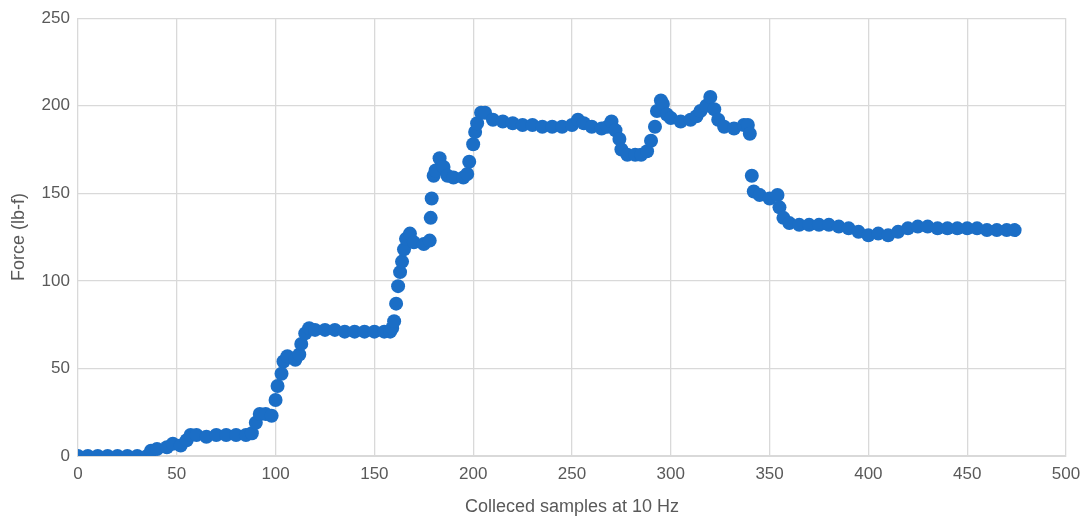 The height and width of the screenshot is (524, 1092). What do you see at coordinates (670, 473) in the screenshot?
I see `x-tick-label: 300` at bounding box center [670, 473].